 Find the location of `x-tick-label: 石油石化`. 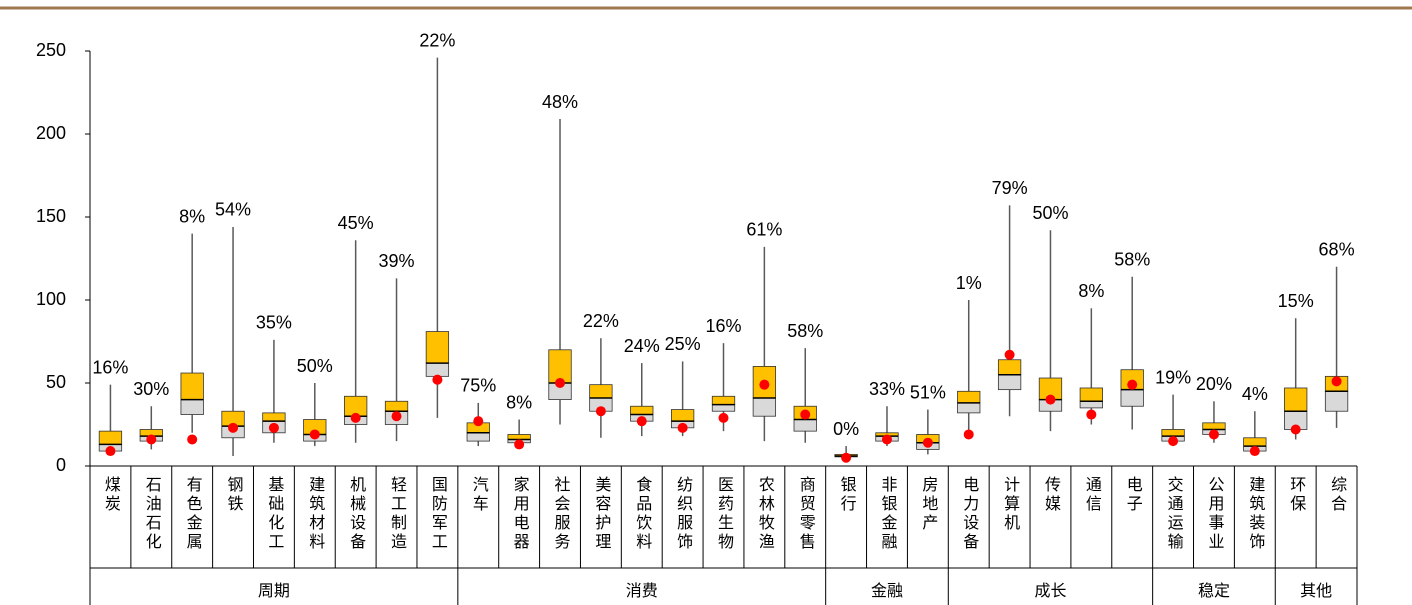

x-tick-label: 石油石化 is located at coordinates (152, 514).